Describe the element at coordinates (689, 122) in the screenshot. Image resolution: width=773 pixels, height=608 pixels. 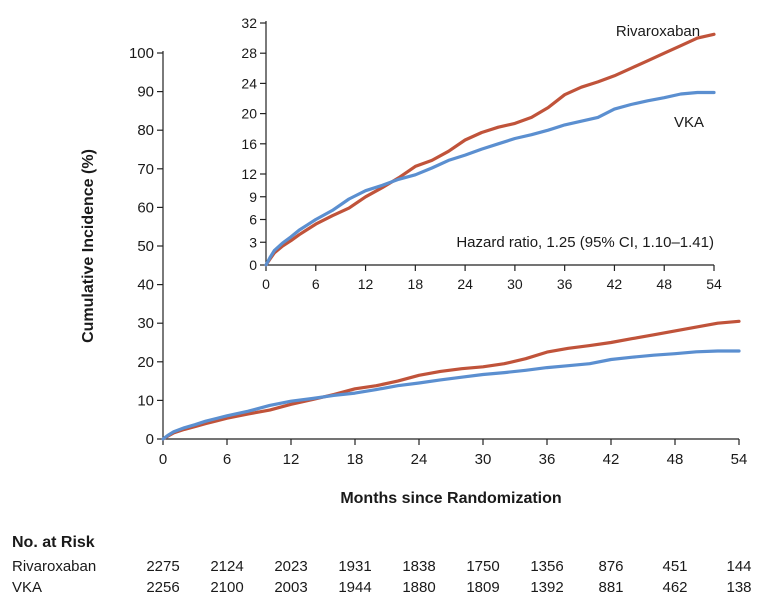
I see `vka-label: VKA` at that location.